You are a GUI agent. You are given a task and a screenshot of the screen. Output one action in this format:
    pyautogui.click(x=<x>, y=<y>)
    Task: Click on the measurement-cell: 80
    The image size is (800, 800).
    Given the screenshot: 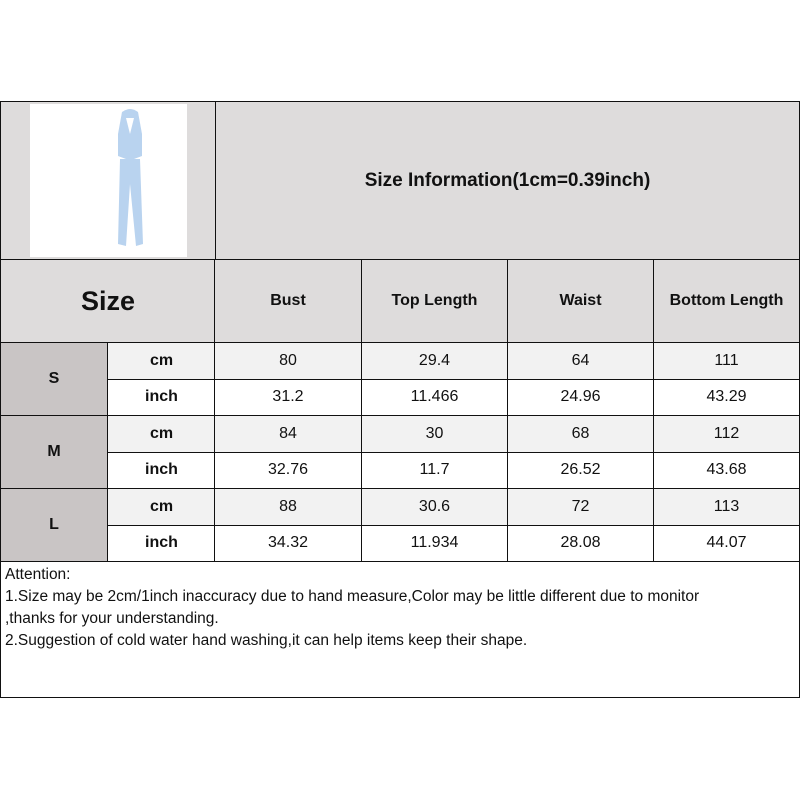 What is the action you would take?
    pyautogui.click(x=288, y=361)
    